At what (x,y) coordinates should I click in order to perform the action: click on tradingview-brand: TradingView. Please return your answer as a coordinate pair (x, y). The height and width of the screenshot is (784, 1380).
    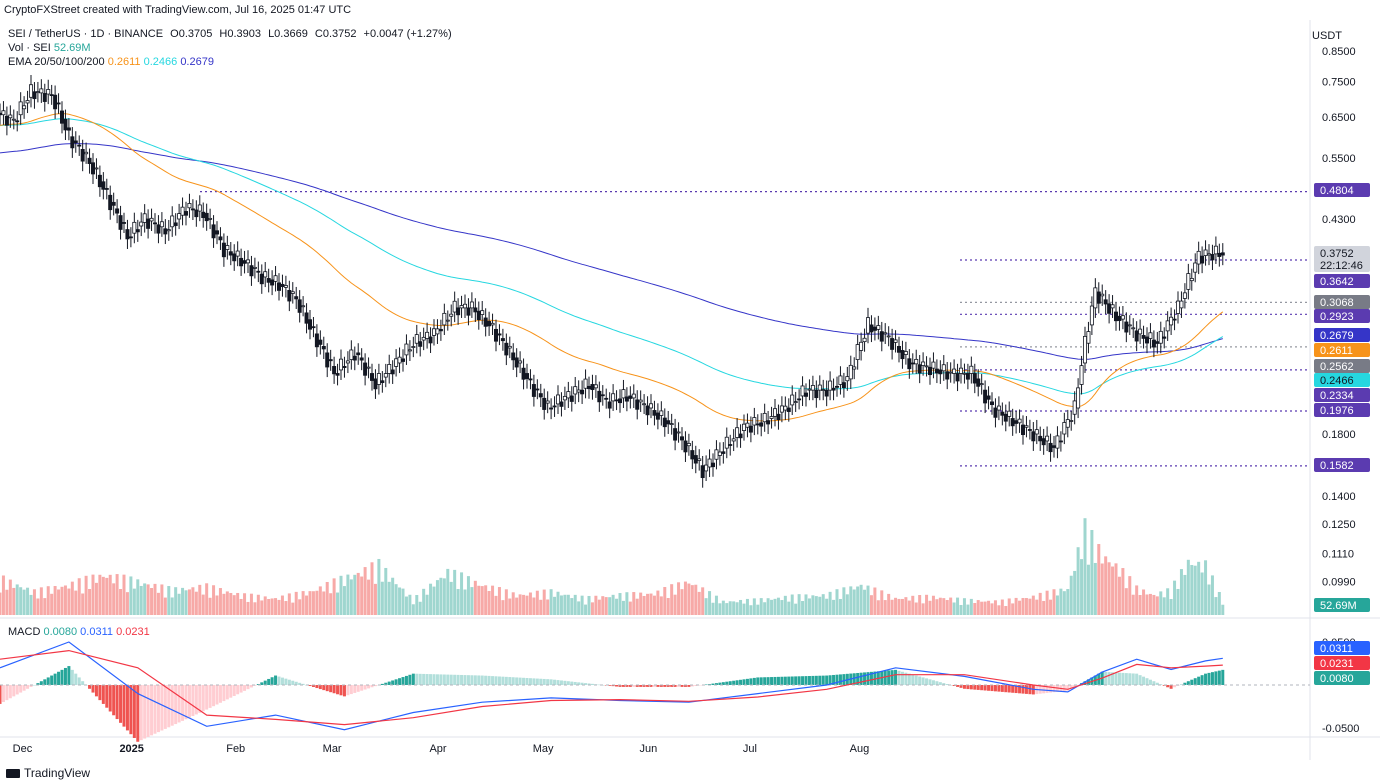
    Looking at the image, I should click on (48, 773).